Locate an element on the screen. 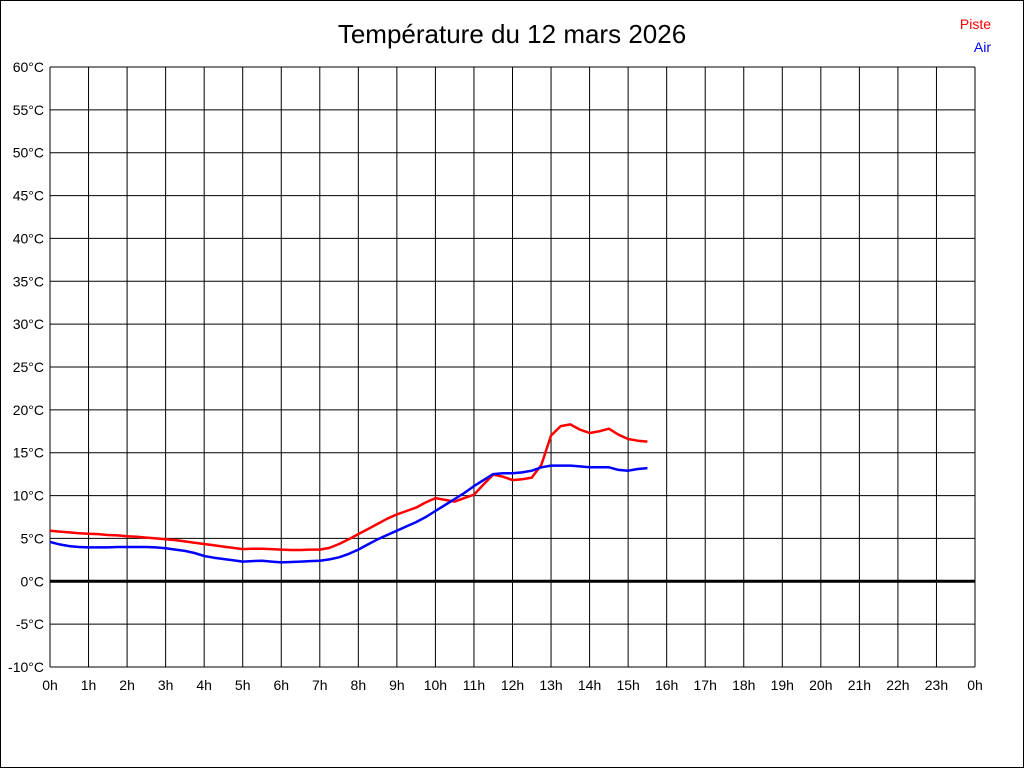 The width and height of the screenshot is (1024, 768). x-axis-label: 17h is located at coordinates (705, 685).